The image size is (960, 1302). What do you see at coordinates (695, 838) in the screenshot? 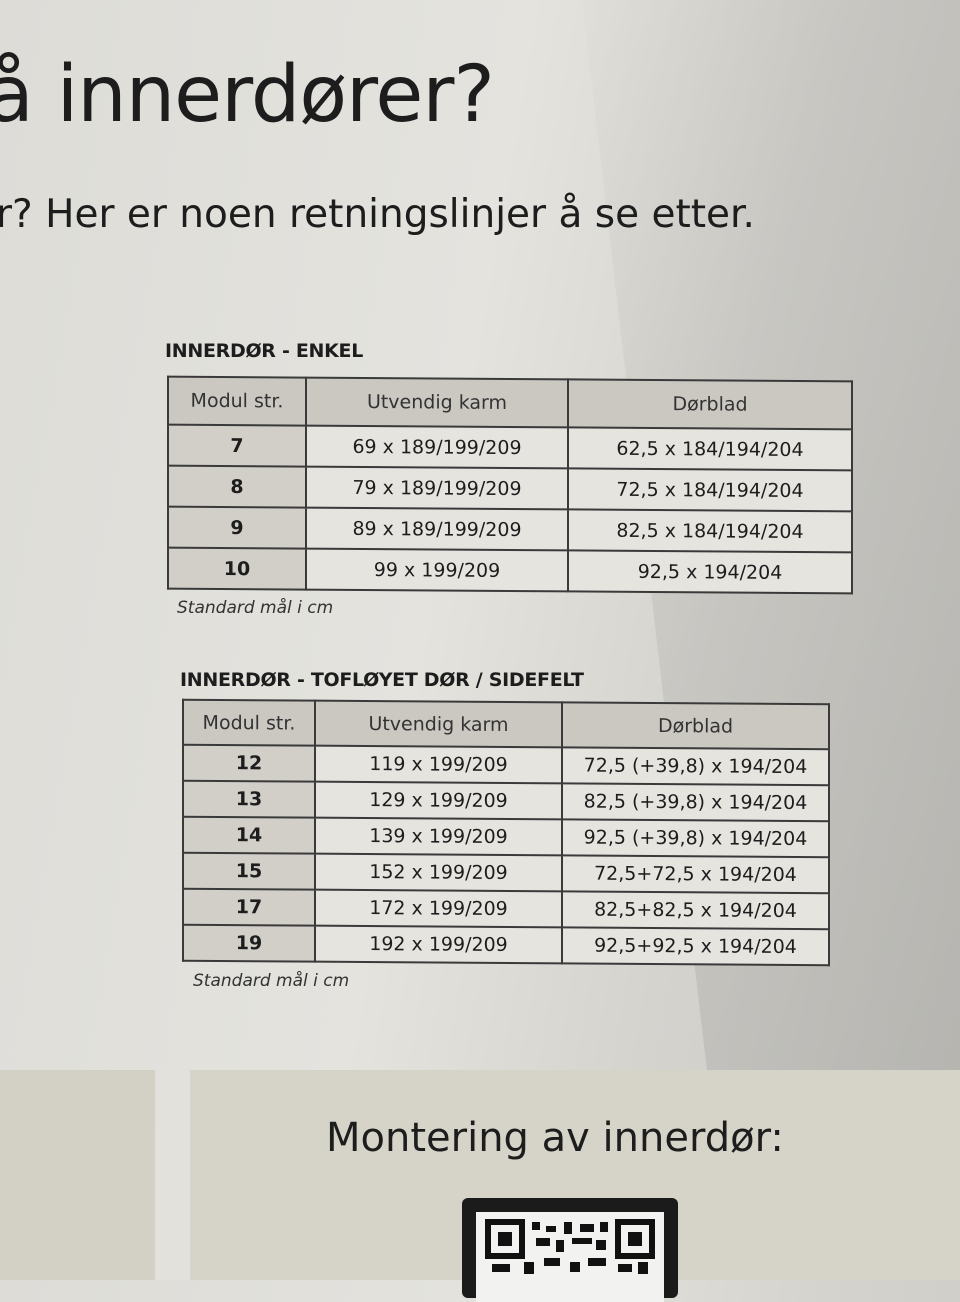
I see `cell-door-leaf: 92,5 (+39,8) x 194/204` at bounding box center [695, 838].